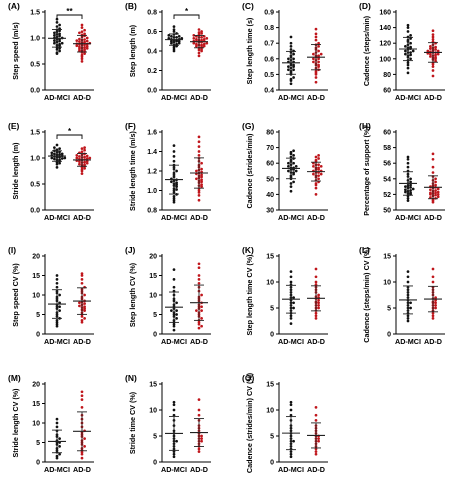 The width and height of the screenshot is (463, 500). Describe the element at coordinates (38, 335) in the screenshot. I see `y-tick-label: 0` at that location.